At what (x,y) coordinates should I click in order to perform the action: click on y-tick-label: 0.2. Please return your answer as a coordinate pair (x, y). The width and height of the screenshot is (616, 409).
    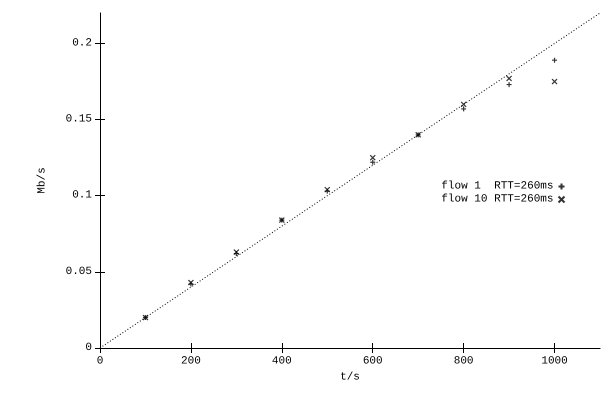
    Looking at the image, I should click on (82, 43).